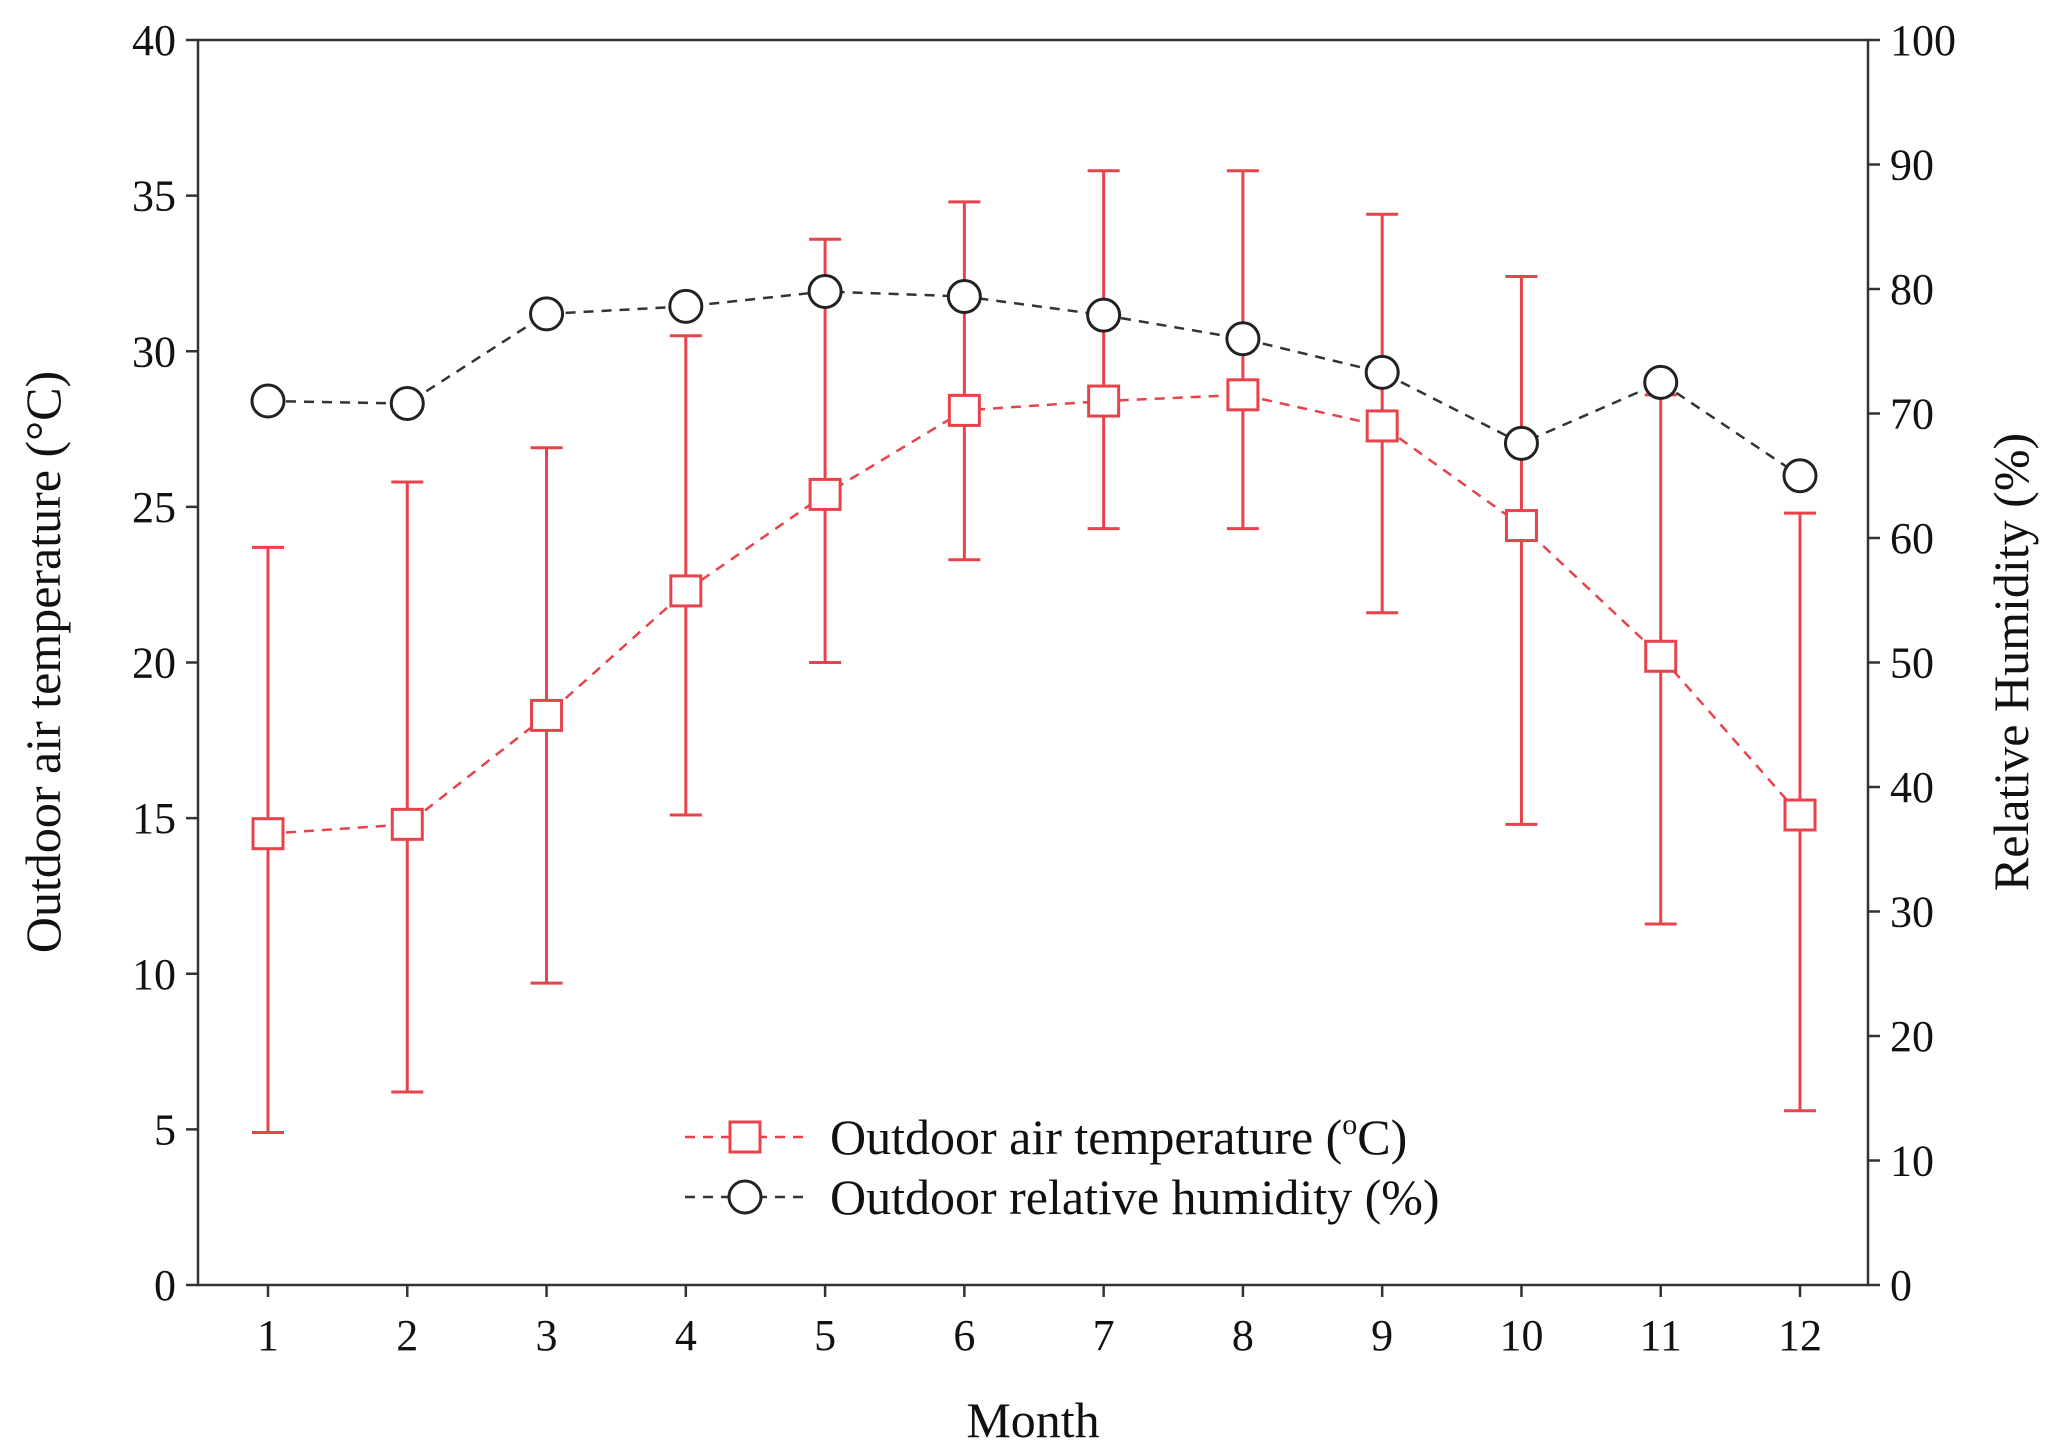 This screenshot has width=2066, height=1456. Describe the element at coordinates (1912, 289) in the screenshot. I see `right-y-tick-label: 80` at that location.